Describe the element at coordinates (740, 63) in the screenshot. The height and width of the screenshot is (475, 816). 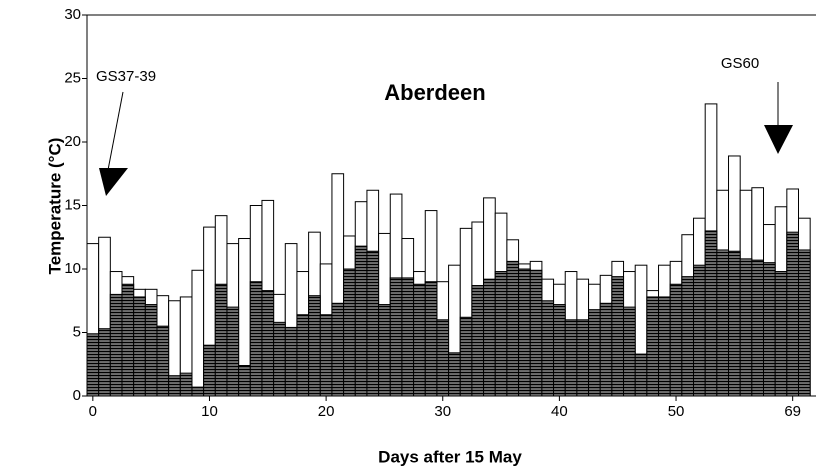
I see `annotation: GS60` at that location.